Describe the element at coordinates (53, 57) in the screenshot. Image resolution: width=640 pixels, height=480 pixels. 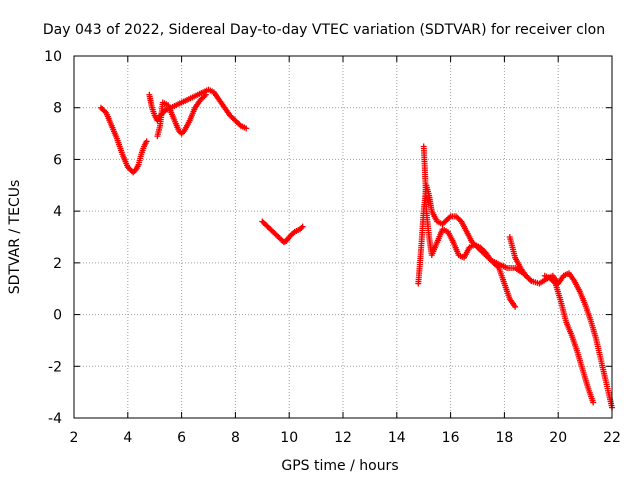
I see `y-tick-label: 10` at that location.